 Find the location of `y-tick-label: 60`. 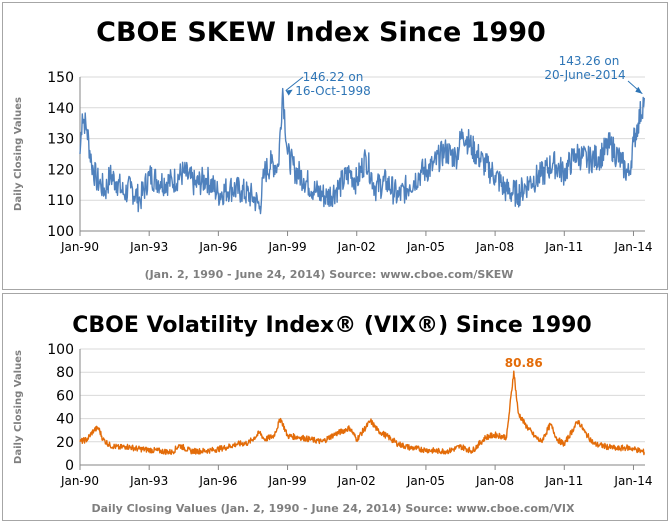

y-tick-label: 60 is located at coordinates (65, 396).